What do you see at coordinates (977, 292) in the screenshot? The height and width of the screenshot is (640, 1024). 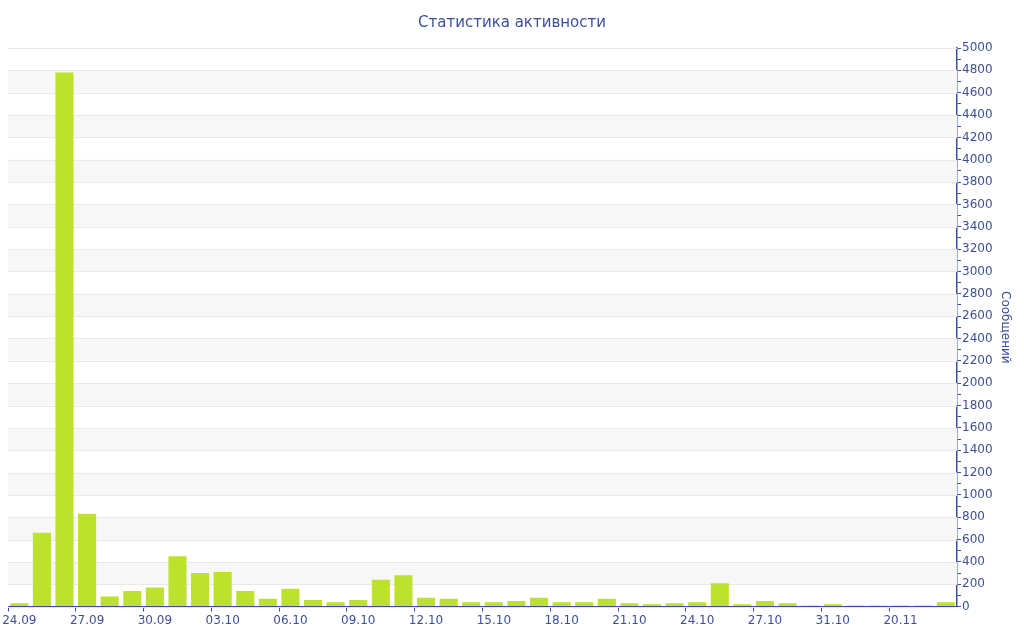 I see `y-tick-label: 2800` at bounding box center [977, 292].